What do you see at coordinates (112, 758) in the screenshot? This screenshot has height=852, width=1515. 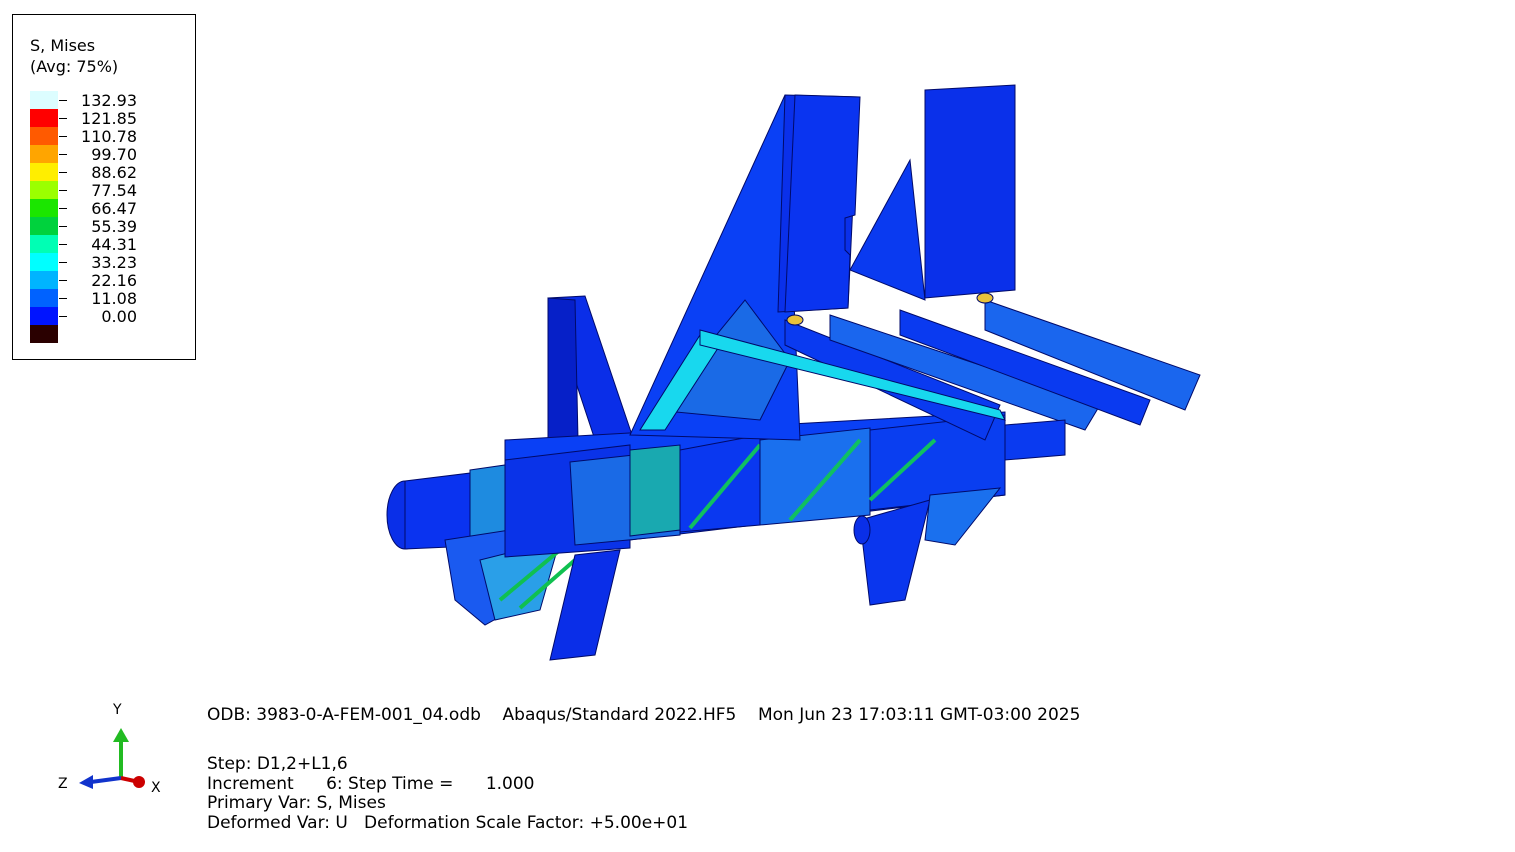 I see `axis-triad-arrows` at bounding box center [112, 758].